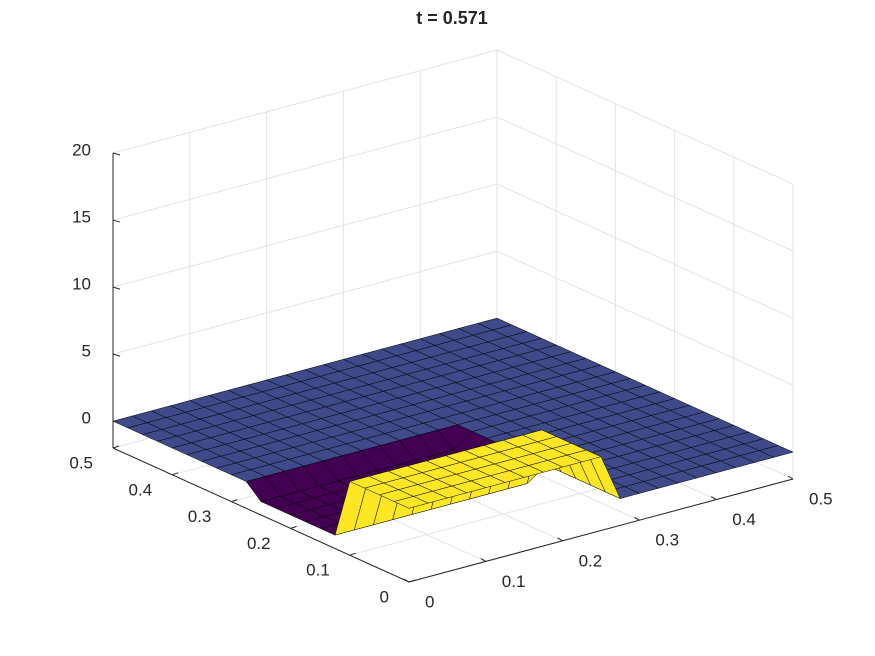  I want to click on surface-patch, so click(411, 502).